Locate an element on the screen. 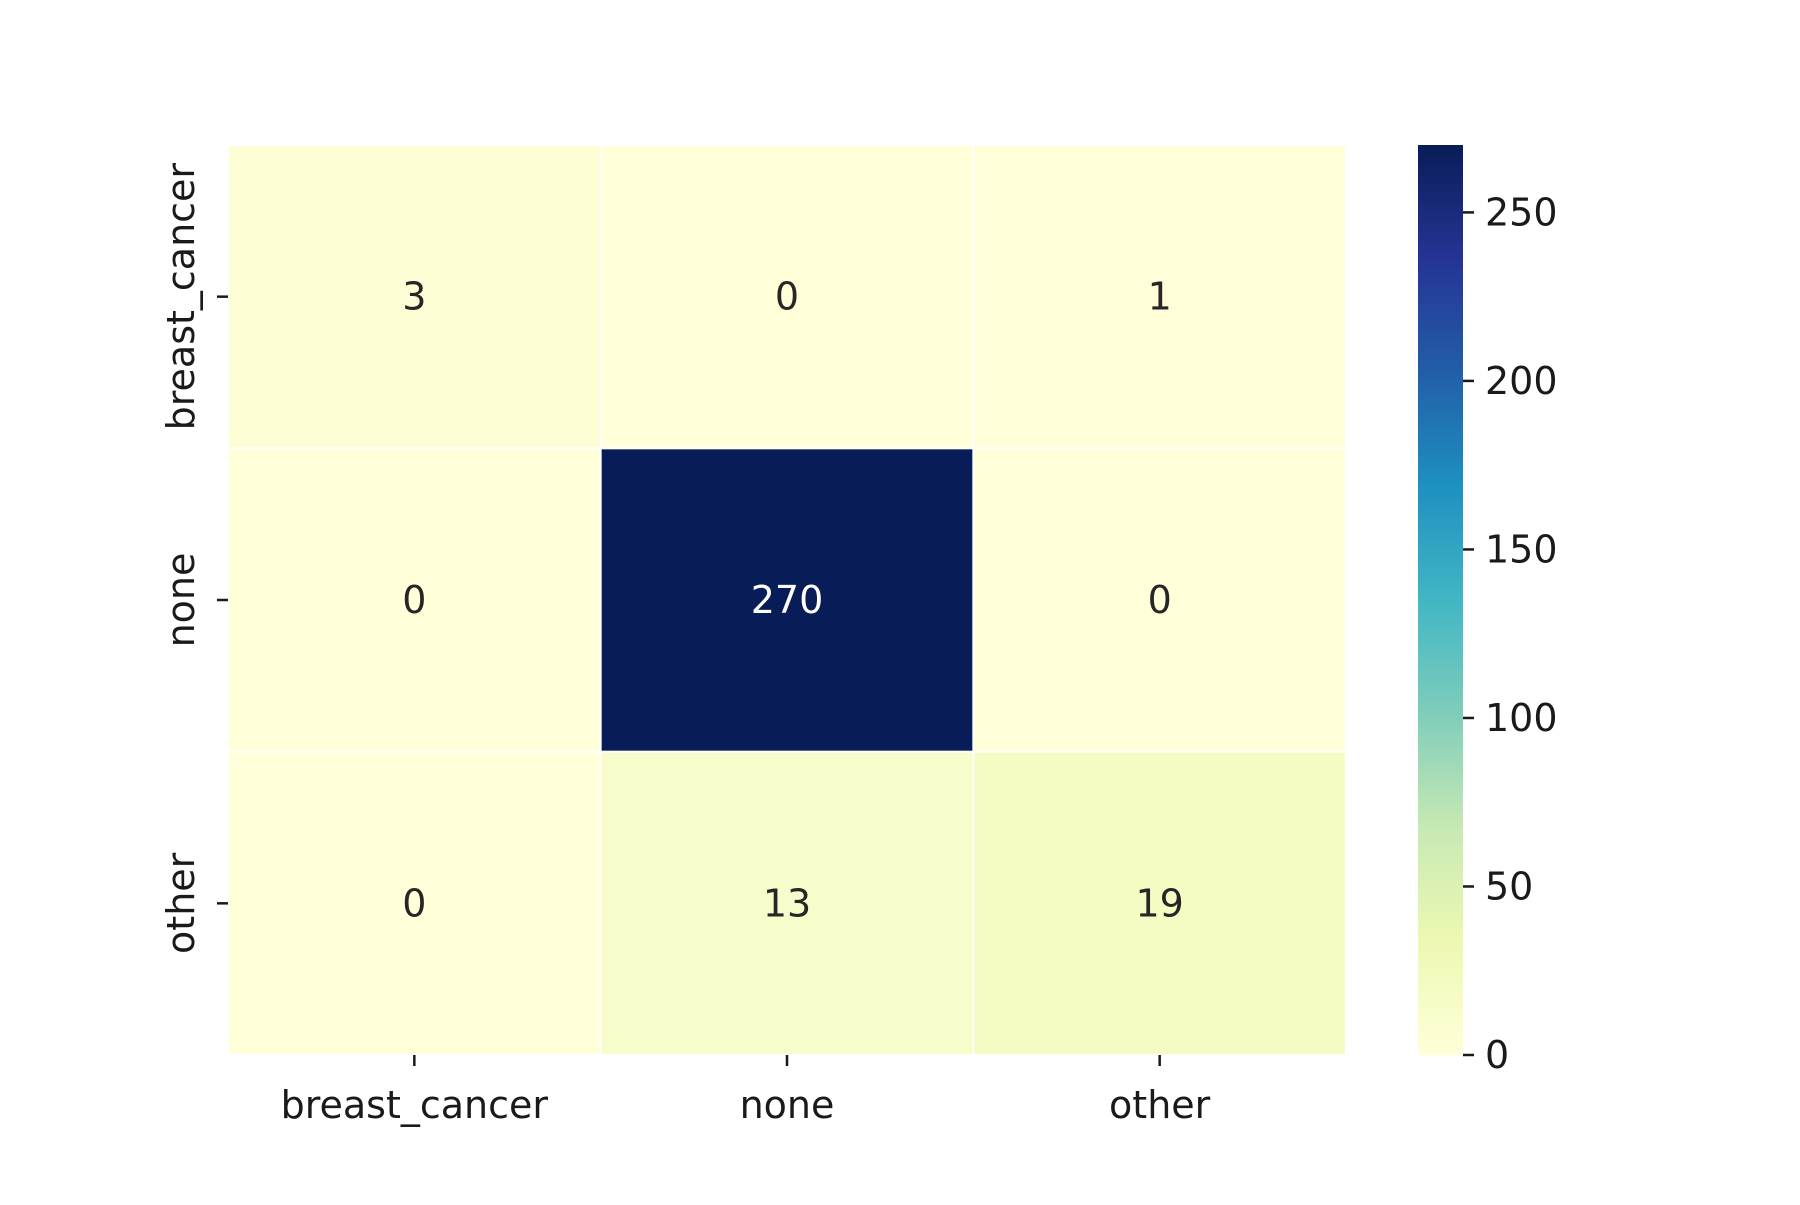  x-tick-label-1: none is located at coordinates (787, 1105).